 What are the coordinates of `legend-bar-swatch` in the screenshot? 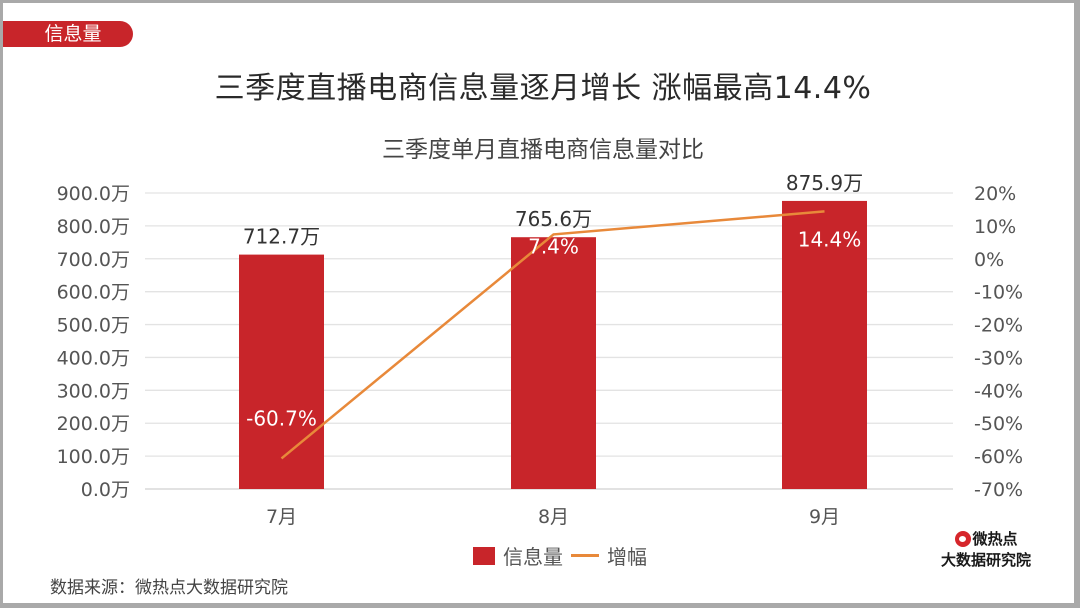 It's located at (484, 555).